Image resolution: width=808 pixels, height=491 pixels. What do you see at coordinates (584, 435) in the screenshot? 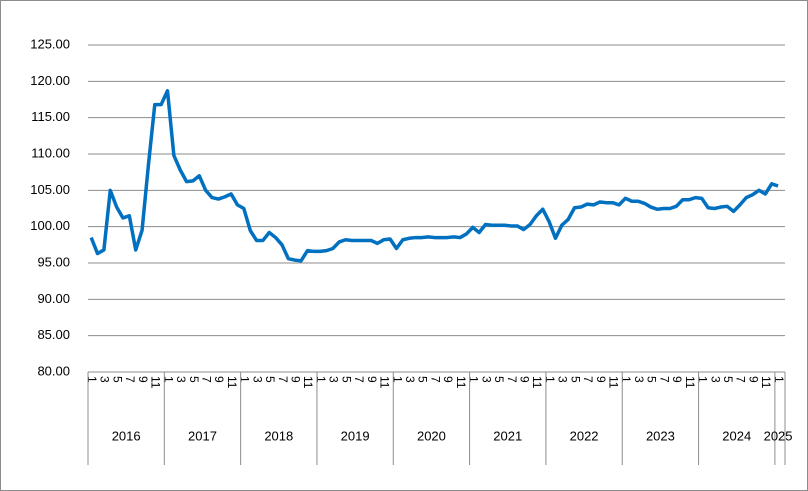
I see `year-label: 2022` at bounding box center [584, 435].